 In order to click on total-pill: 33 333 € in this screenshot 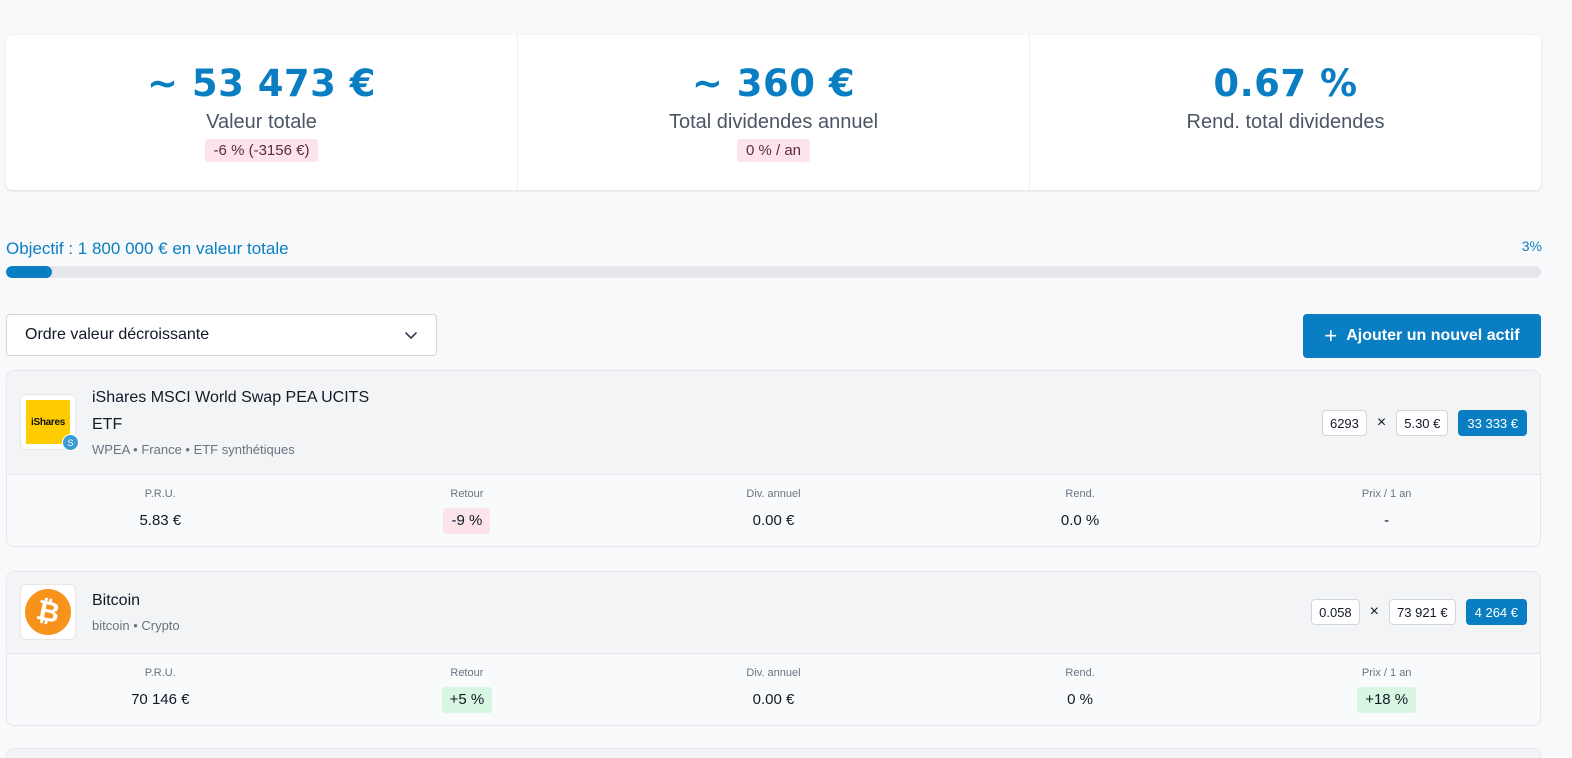, I will do `click(1492, 423)`.